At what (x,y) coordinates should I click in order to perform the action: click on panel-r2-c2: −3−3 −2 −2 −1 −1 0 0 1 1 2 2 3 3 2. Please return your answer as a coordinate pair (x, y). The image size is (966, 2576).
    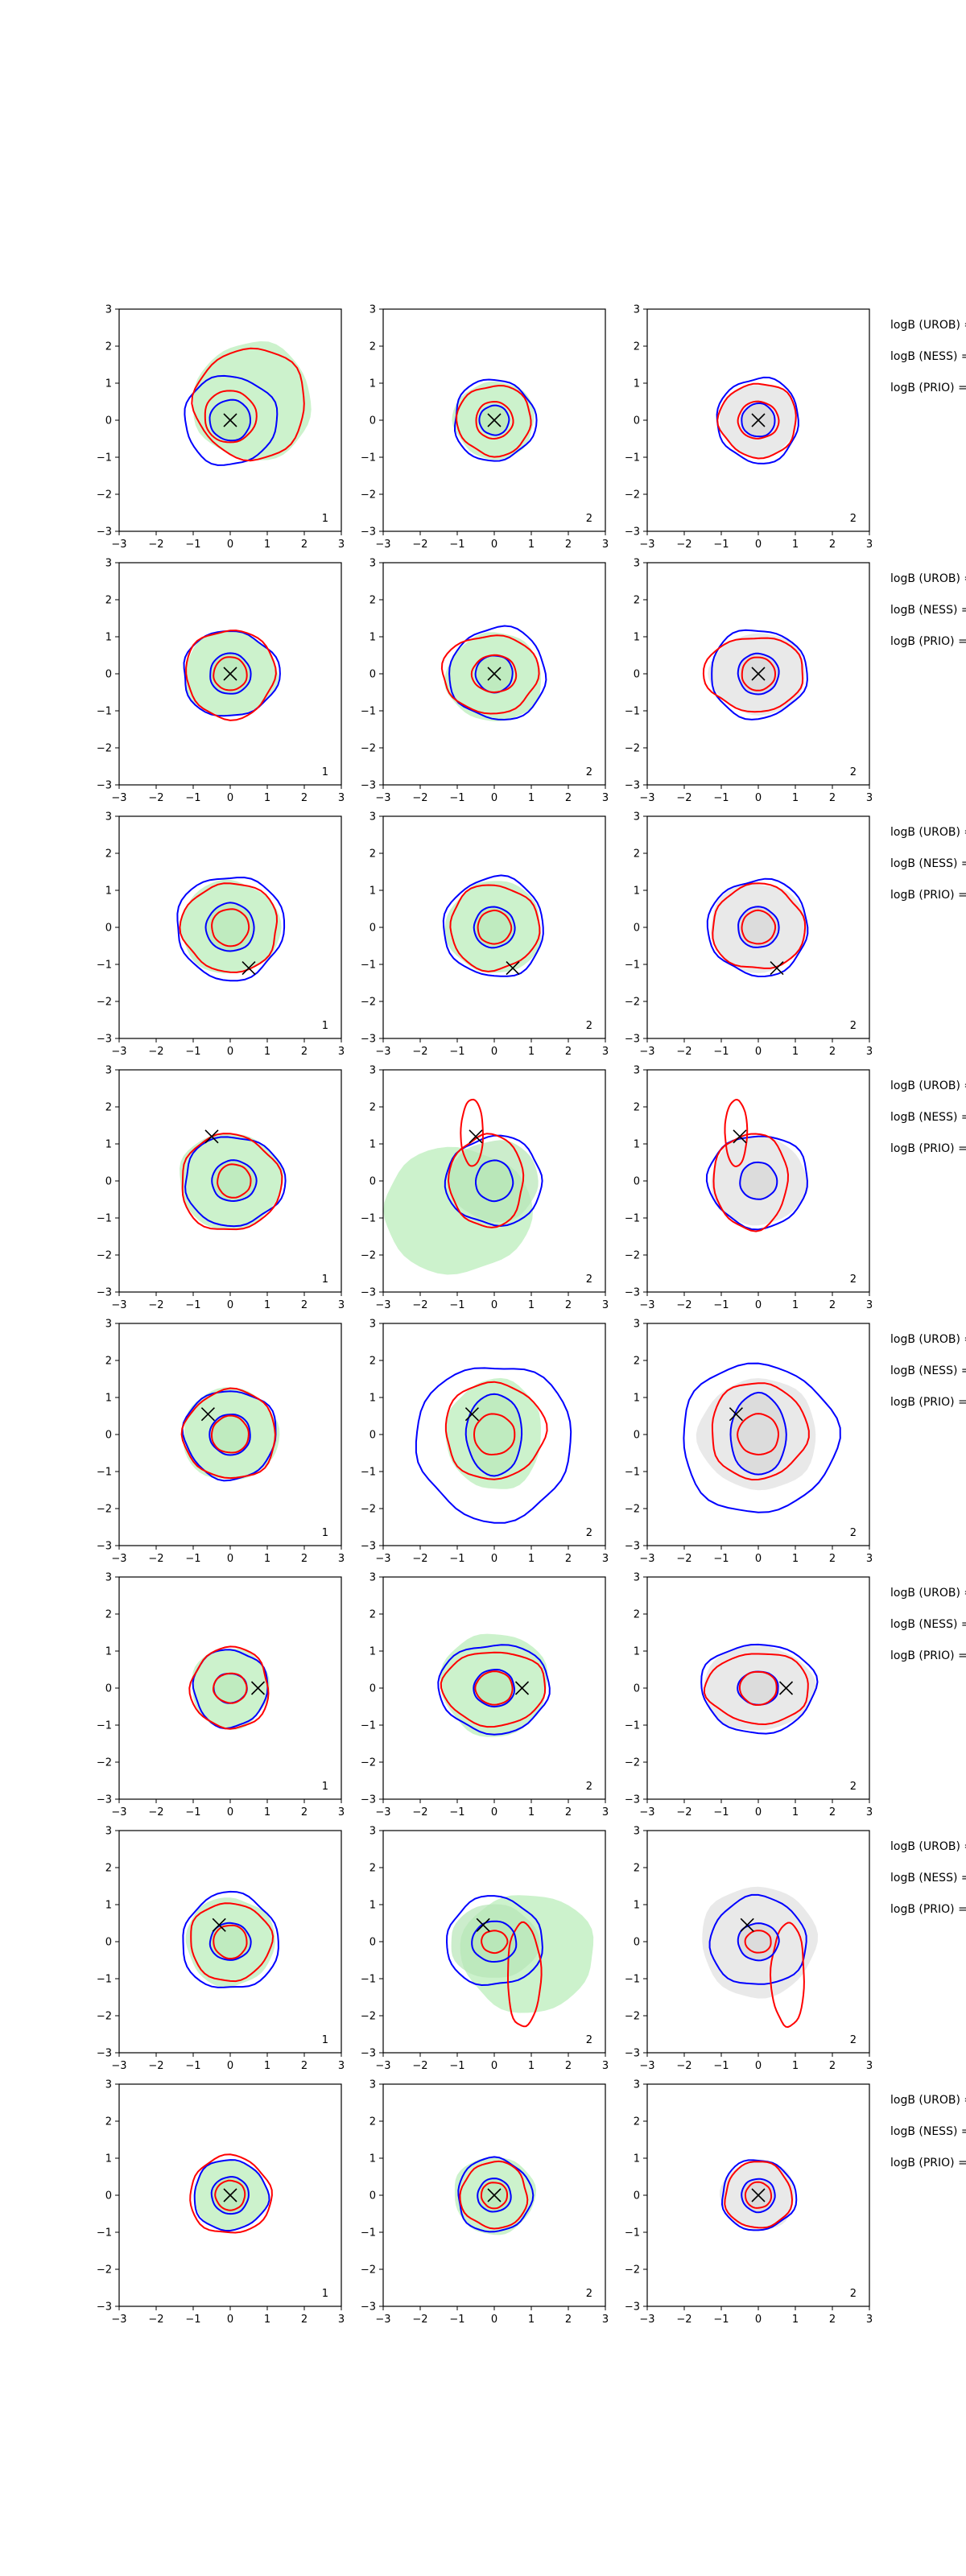
    Looking at the image, I should click on (485, 681).